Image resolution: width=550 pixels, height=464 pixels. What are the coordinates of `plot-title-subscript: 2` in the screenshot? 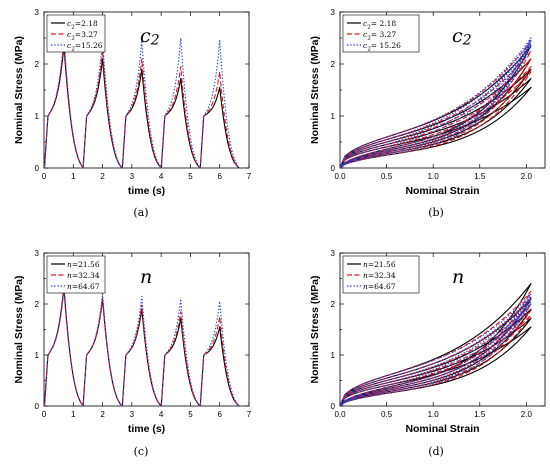 It's located at (467, 41).